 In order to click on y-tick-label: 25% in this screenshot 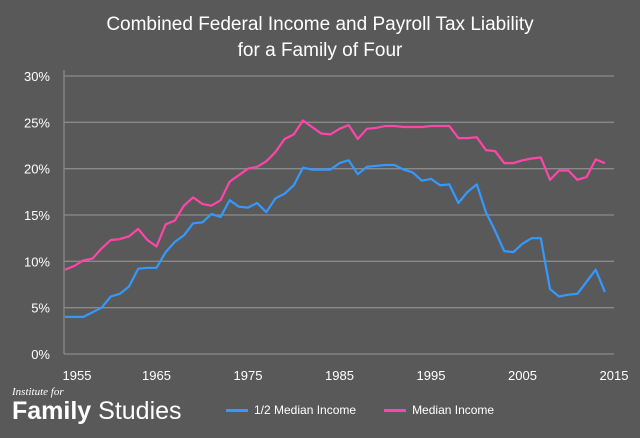, I will do `click(37, 122)`.